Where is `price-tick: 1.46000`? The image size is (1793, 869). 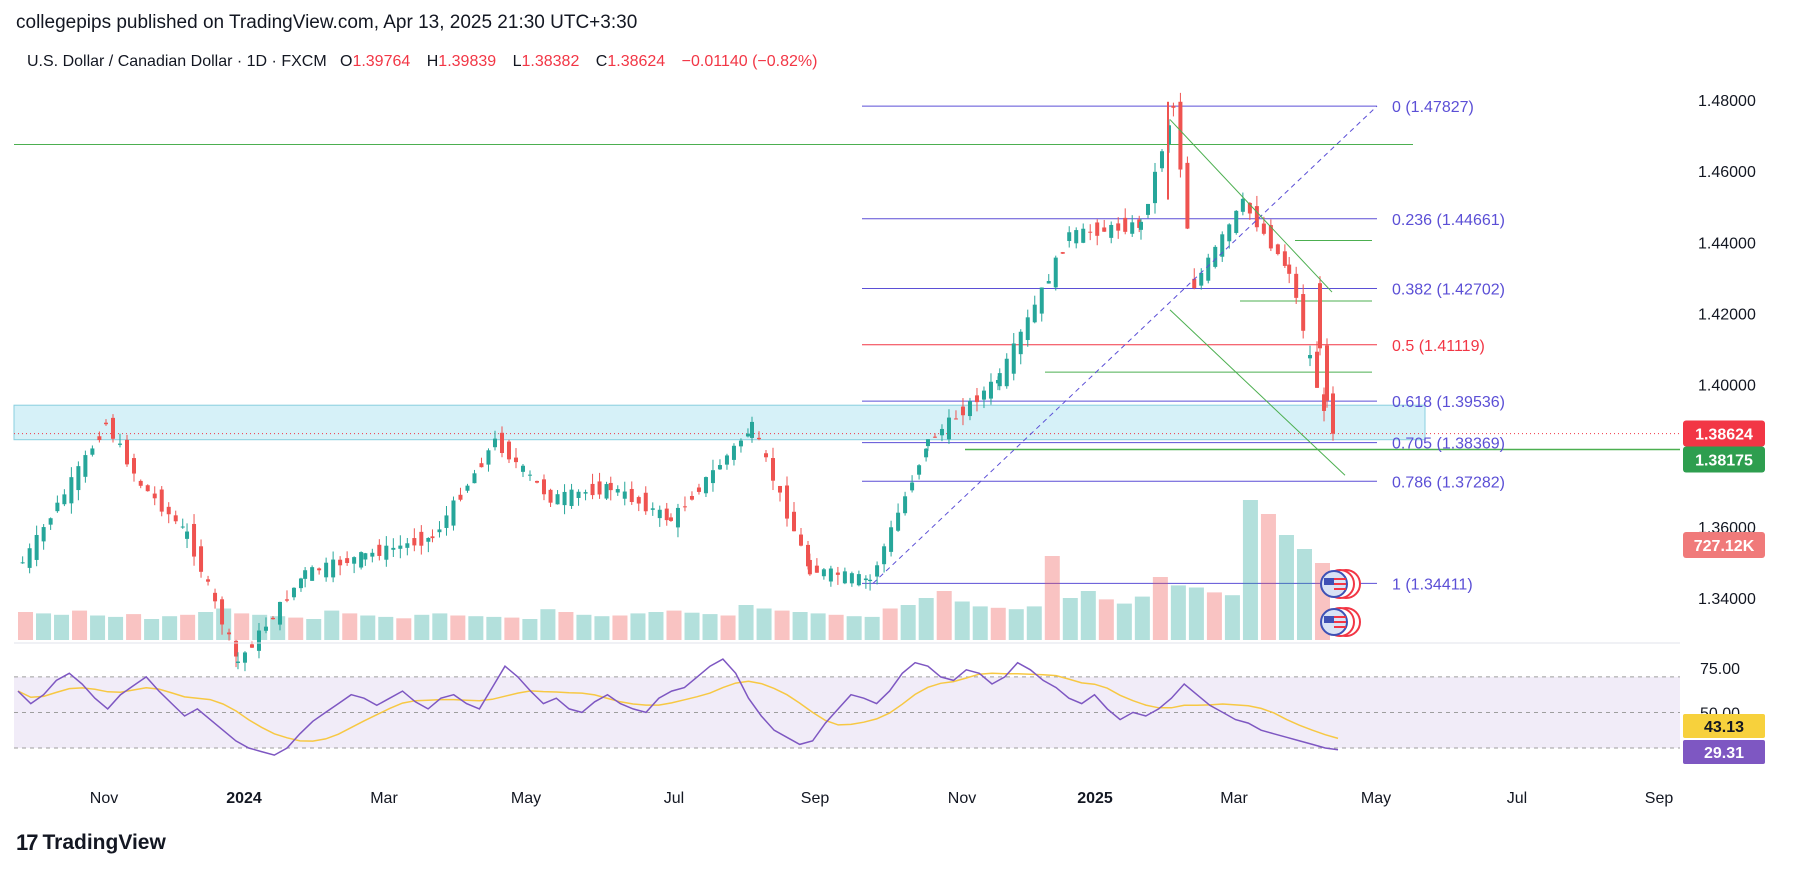
price-tick: 1.46000 is located at coordinates (1727, 172).